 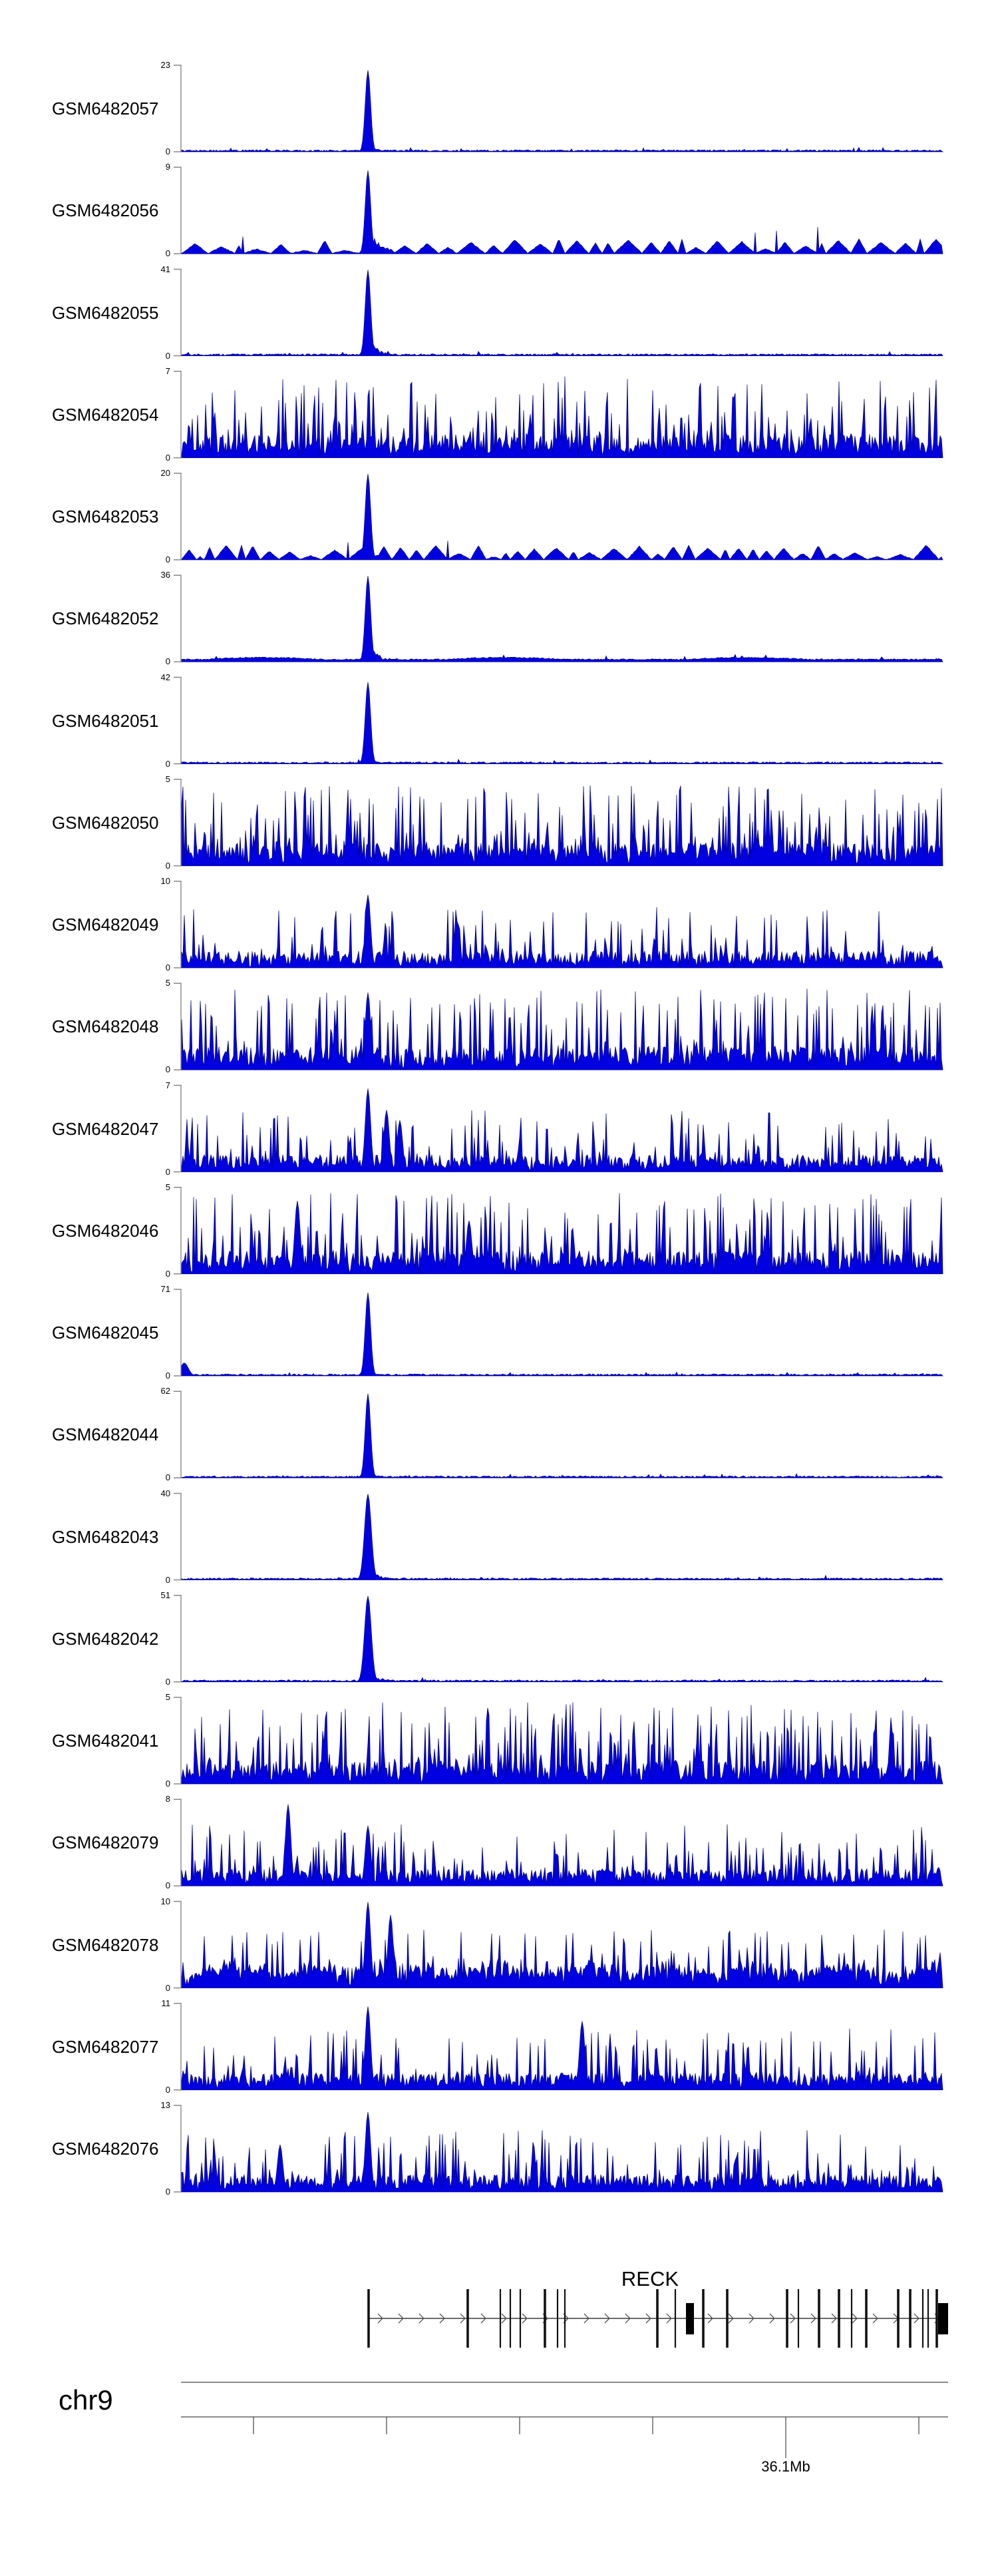 What do you see at coordinates (165, 1289) in the screenshot?
I see `y-axis-max-label: 71` at bounding box center [165, 1289].